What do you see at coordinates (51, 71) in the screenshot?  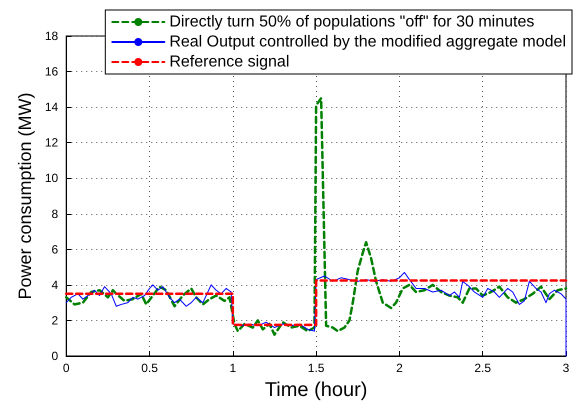 I see `y-tick-label: 16` at bounding box center [51, 71].